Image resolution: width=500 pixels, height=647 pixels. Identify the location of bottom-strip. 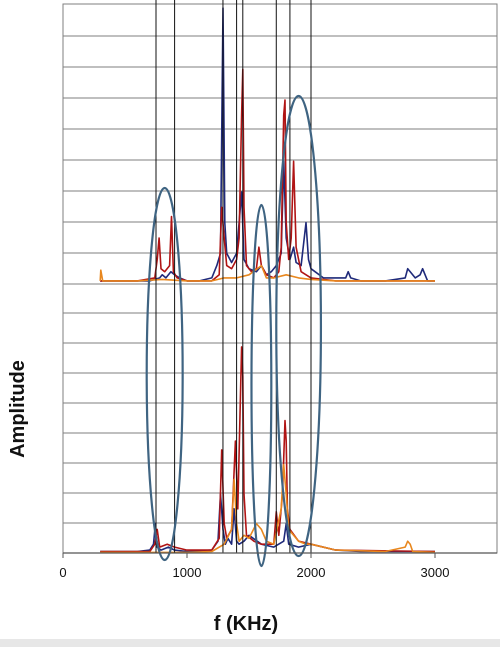
(250, 643).